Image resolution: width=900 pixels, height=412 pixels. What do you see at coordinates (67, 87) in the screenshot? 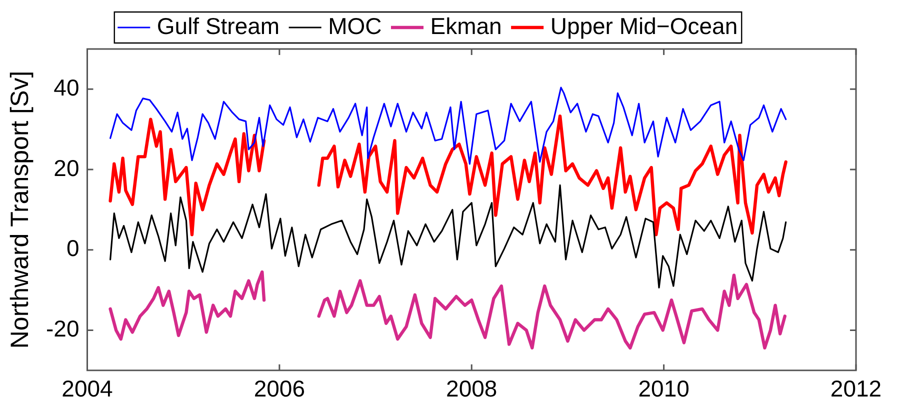
I see `y-tick-label: 40` at bounding box center [67, 87].